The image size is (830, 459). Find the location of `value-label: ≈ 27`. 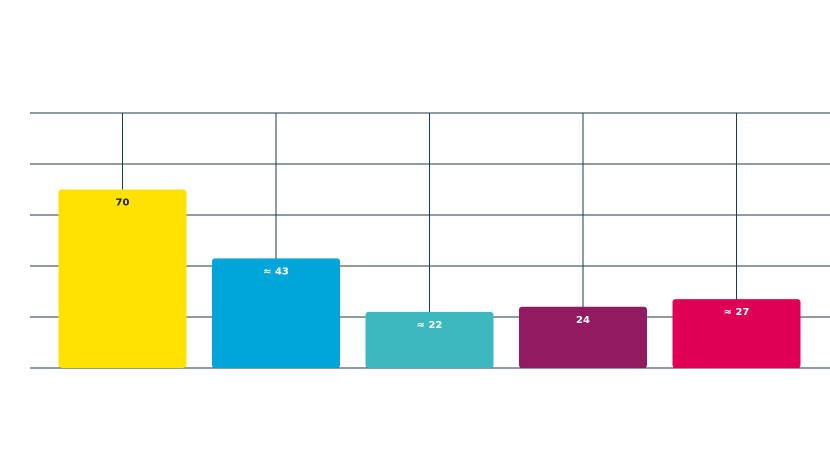

value-label: ≈ 27 is located at coordinates (737, 312).